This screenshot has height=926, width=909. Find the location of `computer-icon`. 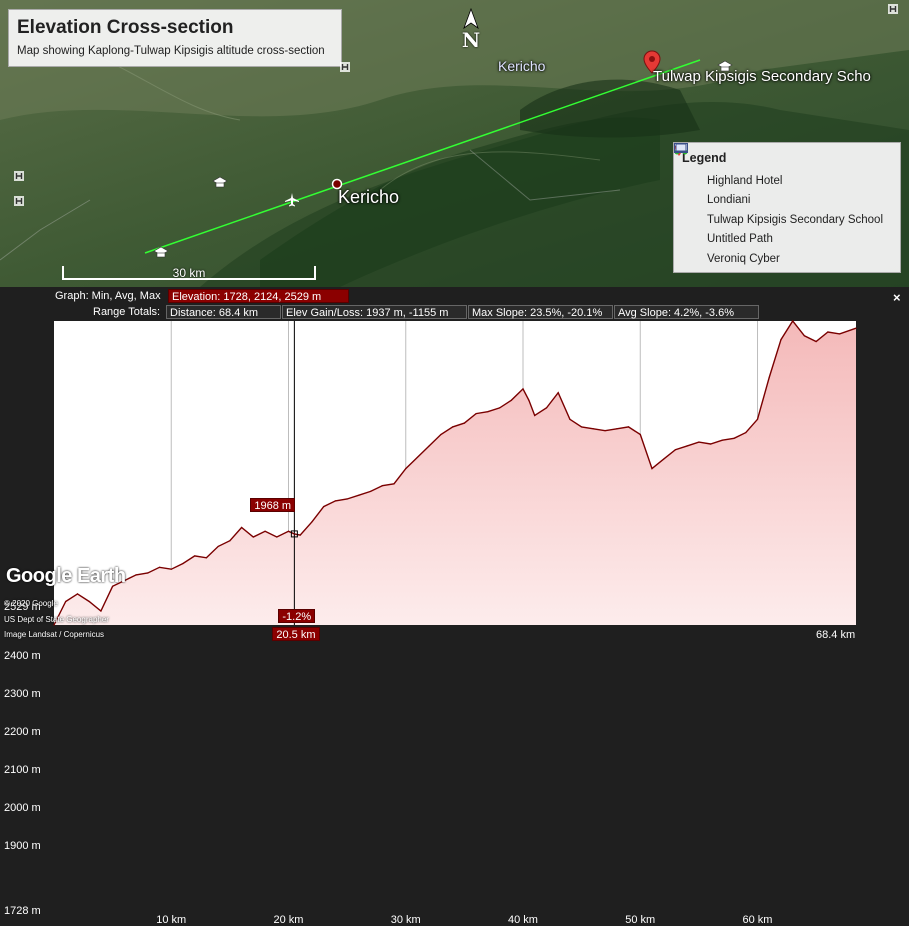

computer-icon is located at coordinates (686, 204).